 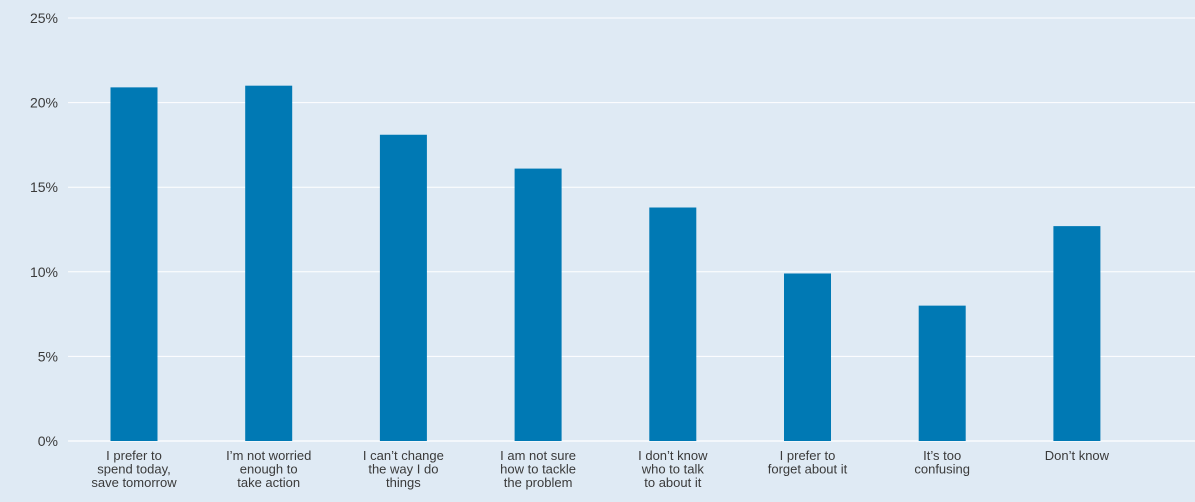 I want to click on x-category-label: I’m not worried enough to take action, so click(x=268, y=469).